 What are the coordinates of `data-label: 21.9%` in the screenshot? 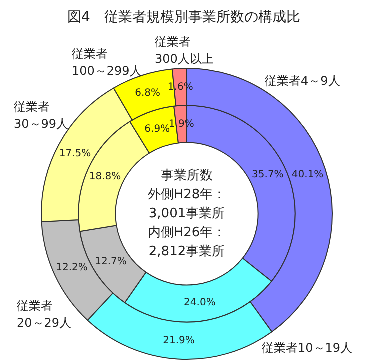 It's located at (179, 340).